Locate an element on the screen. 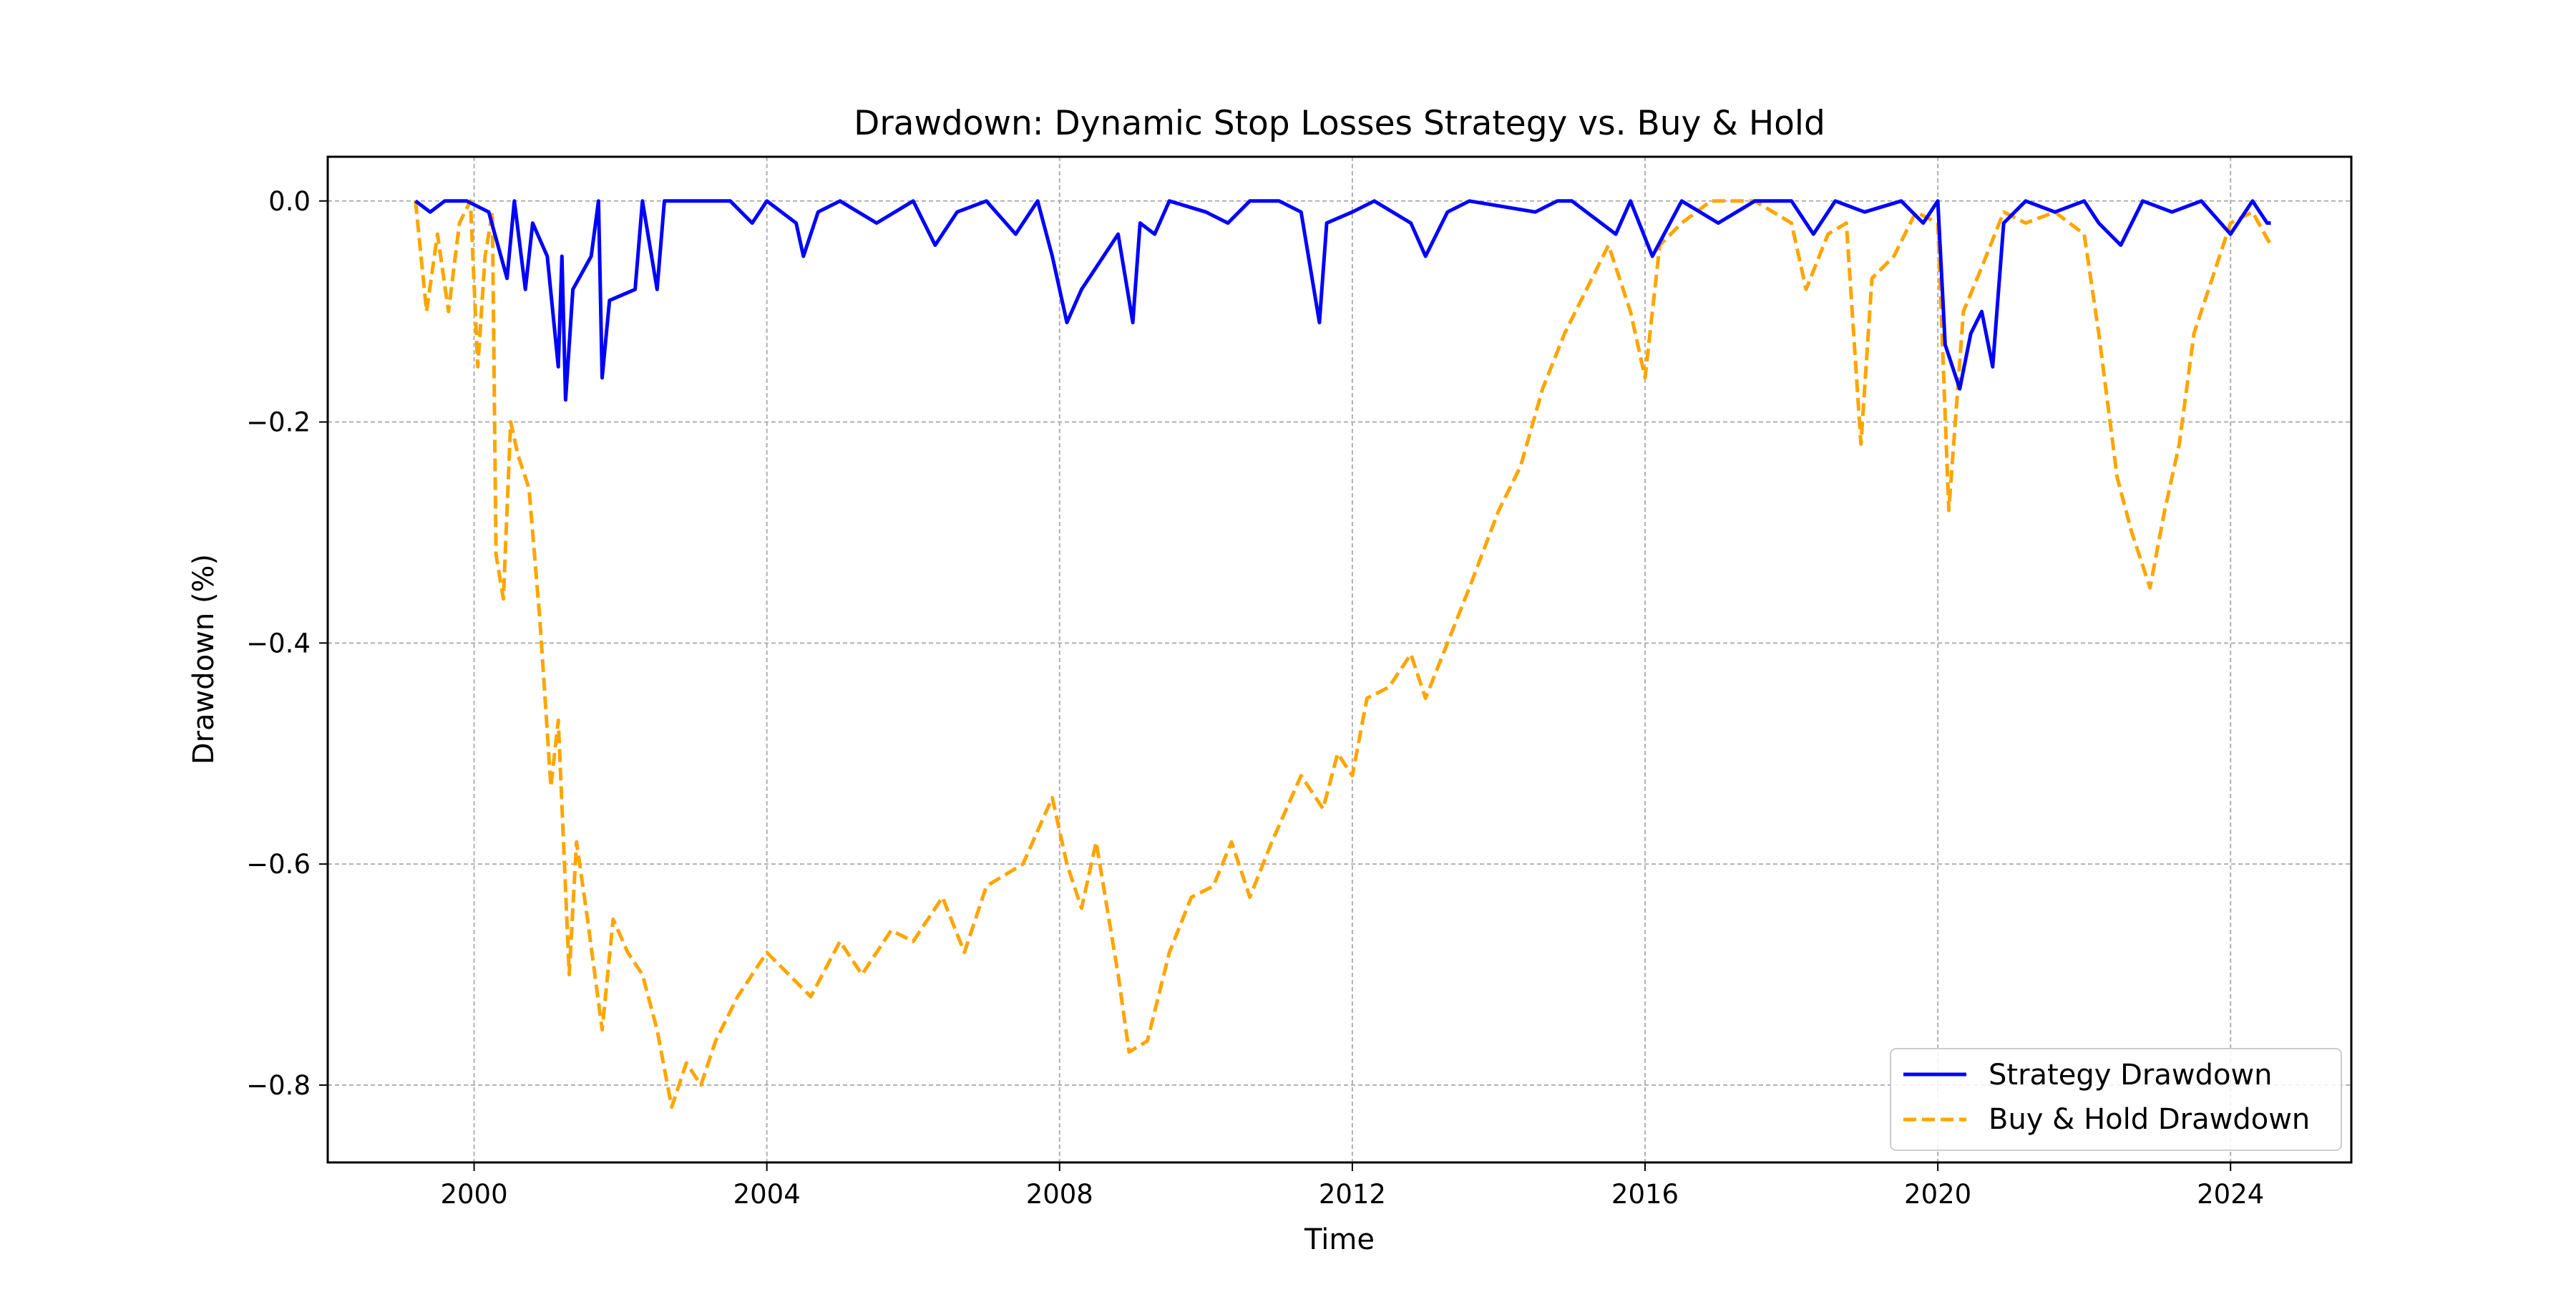  x-tick-label: 2016 is located at coordinates (1645, 1194).